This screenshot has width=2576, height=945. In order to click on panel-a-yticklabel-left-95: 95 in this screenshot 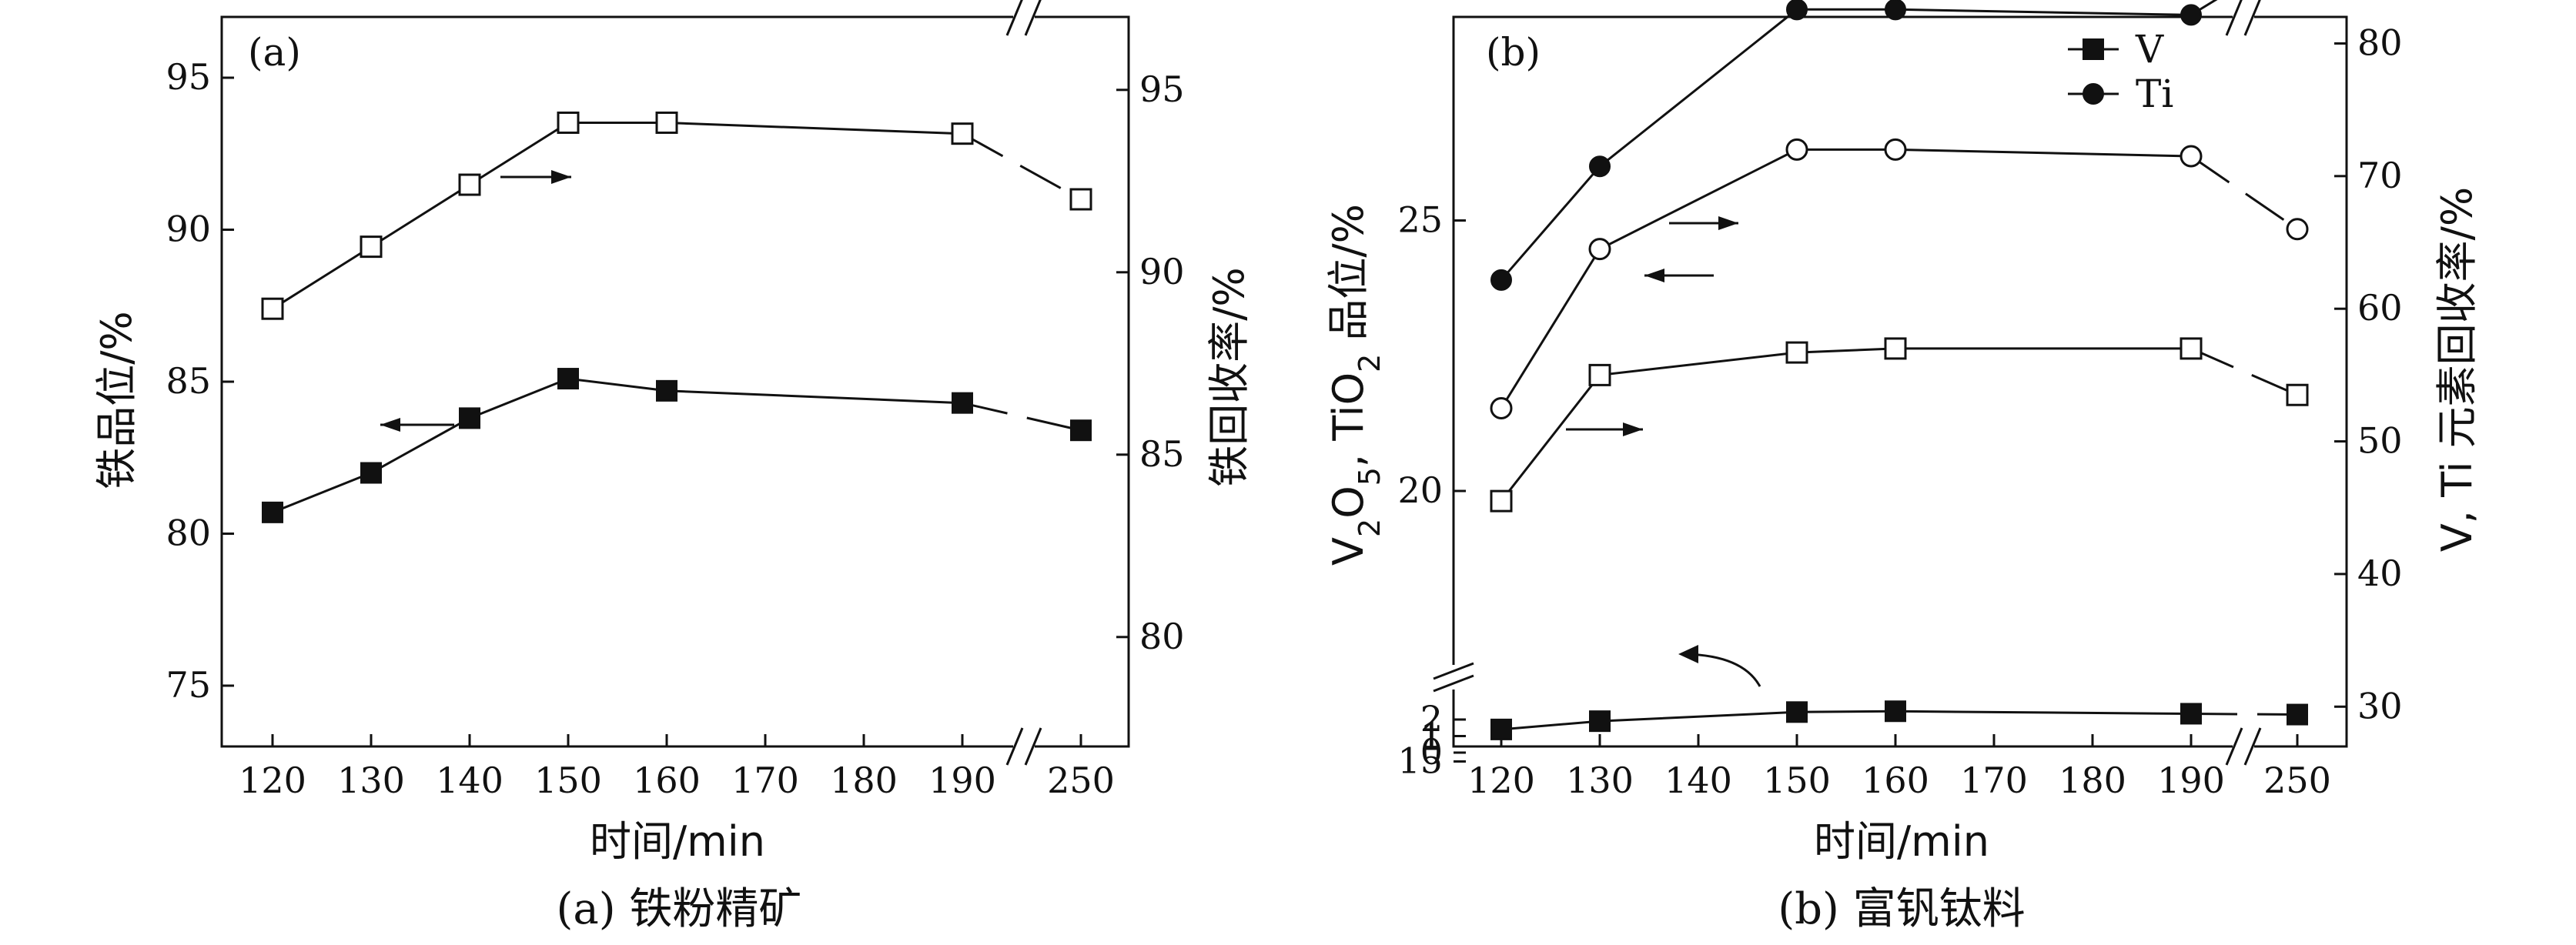, I will do `click(188, 77)`.